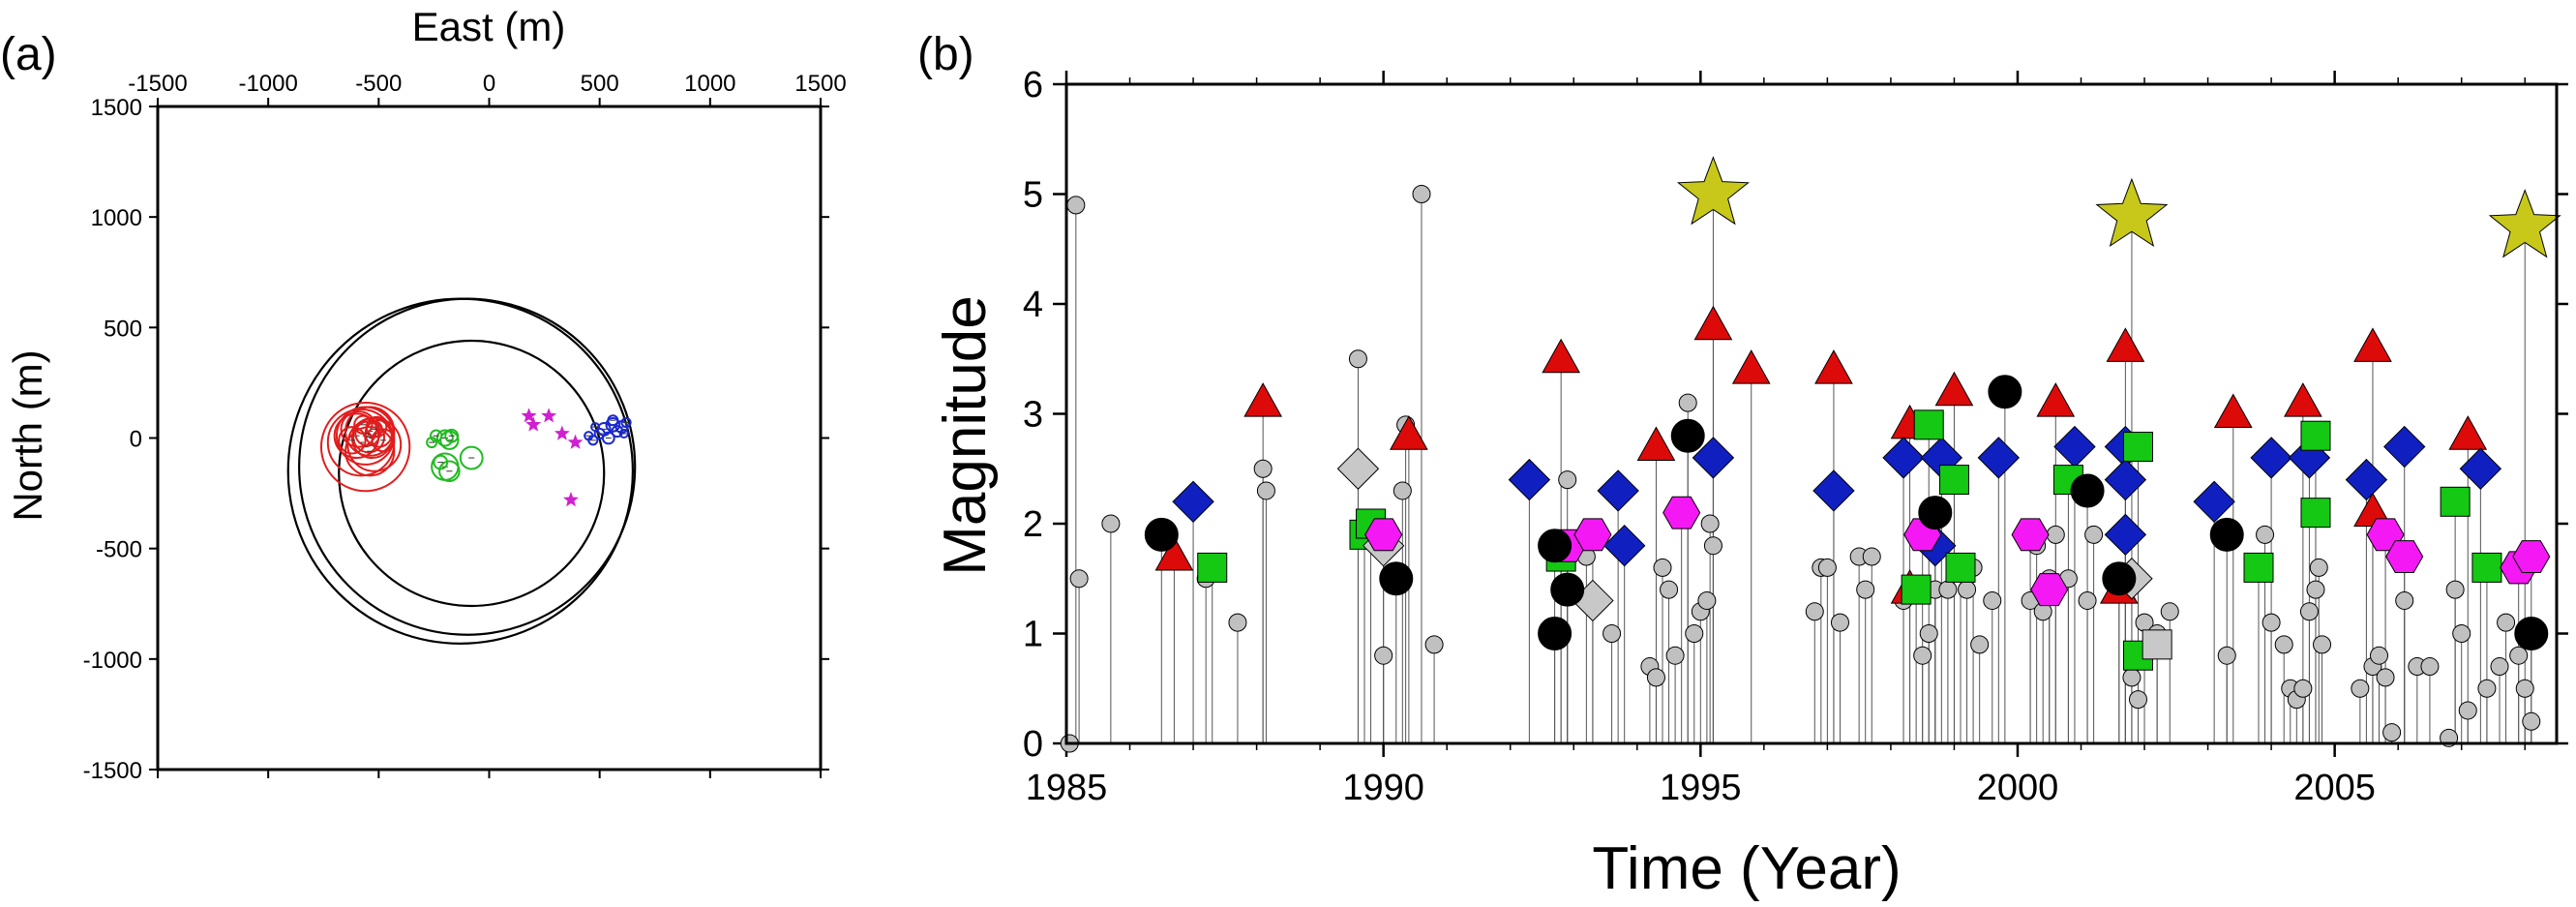 This screenshot has width=2576, height=907. I want to click on a-ytick-label: -1500, so click(112, 771).